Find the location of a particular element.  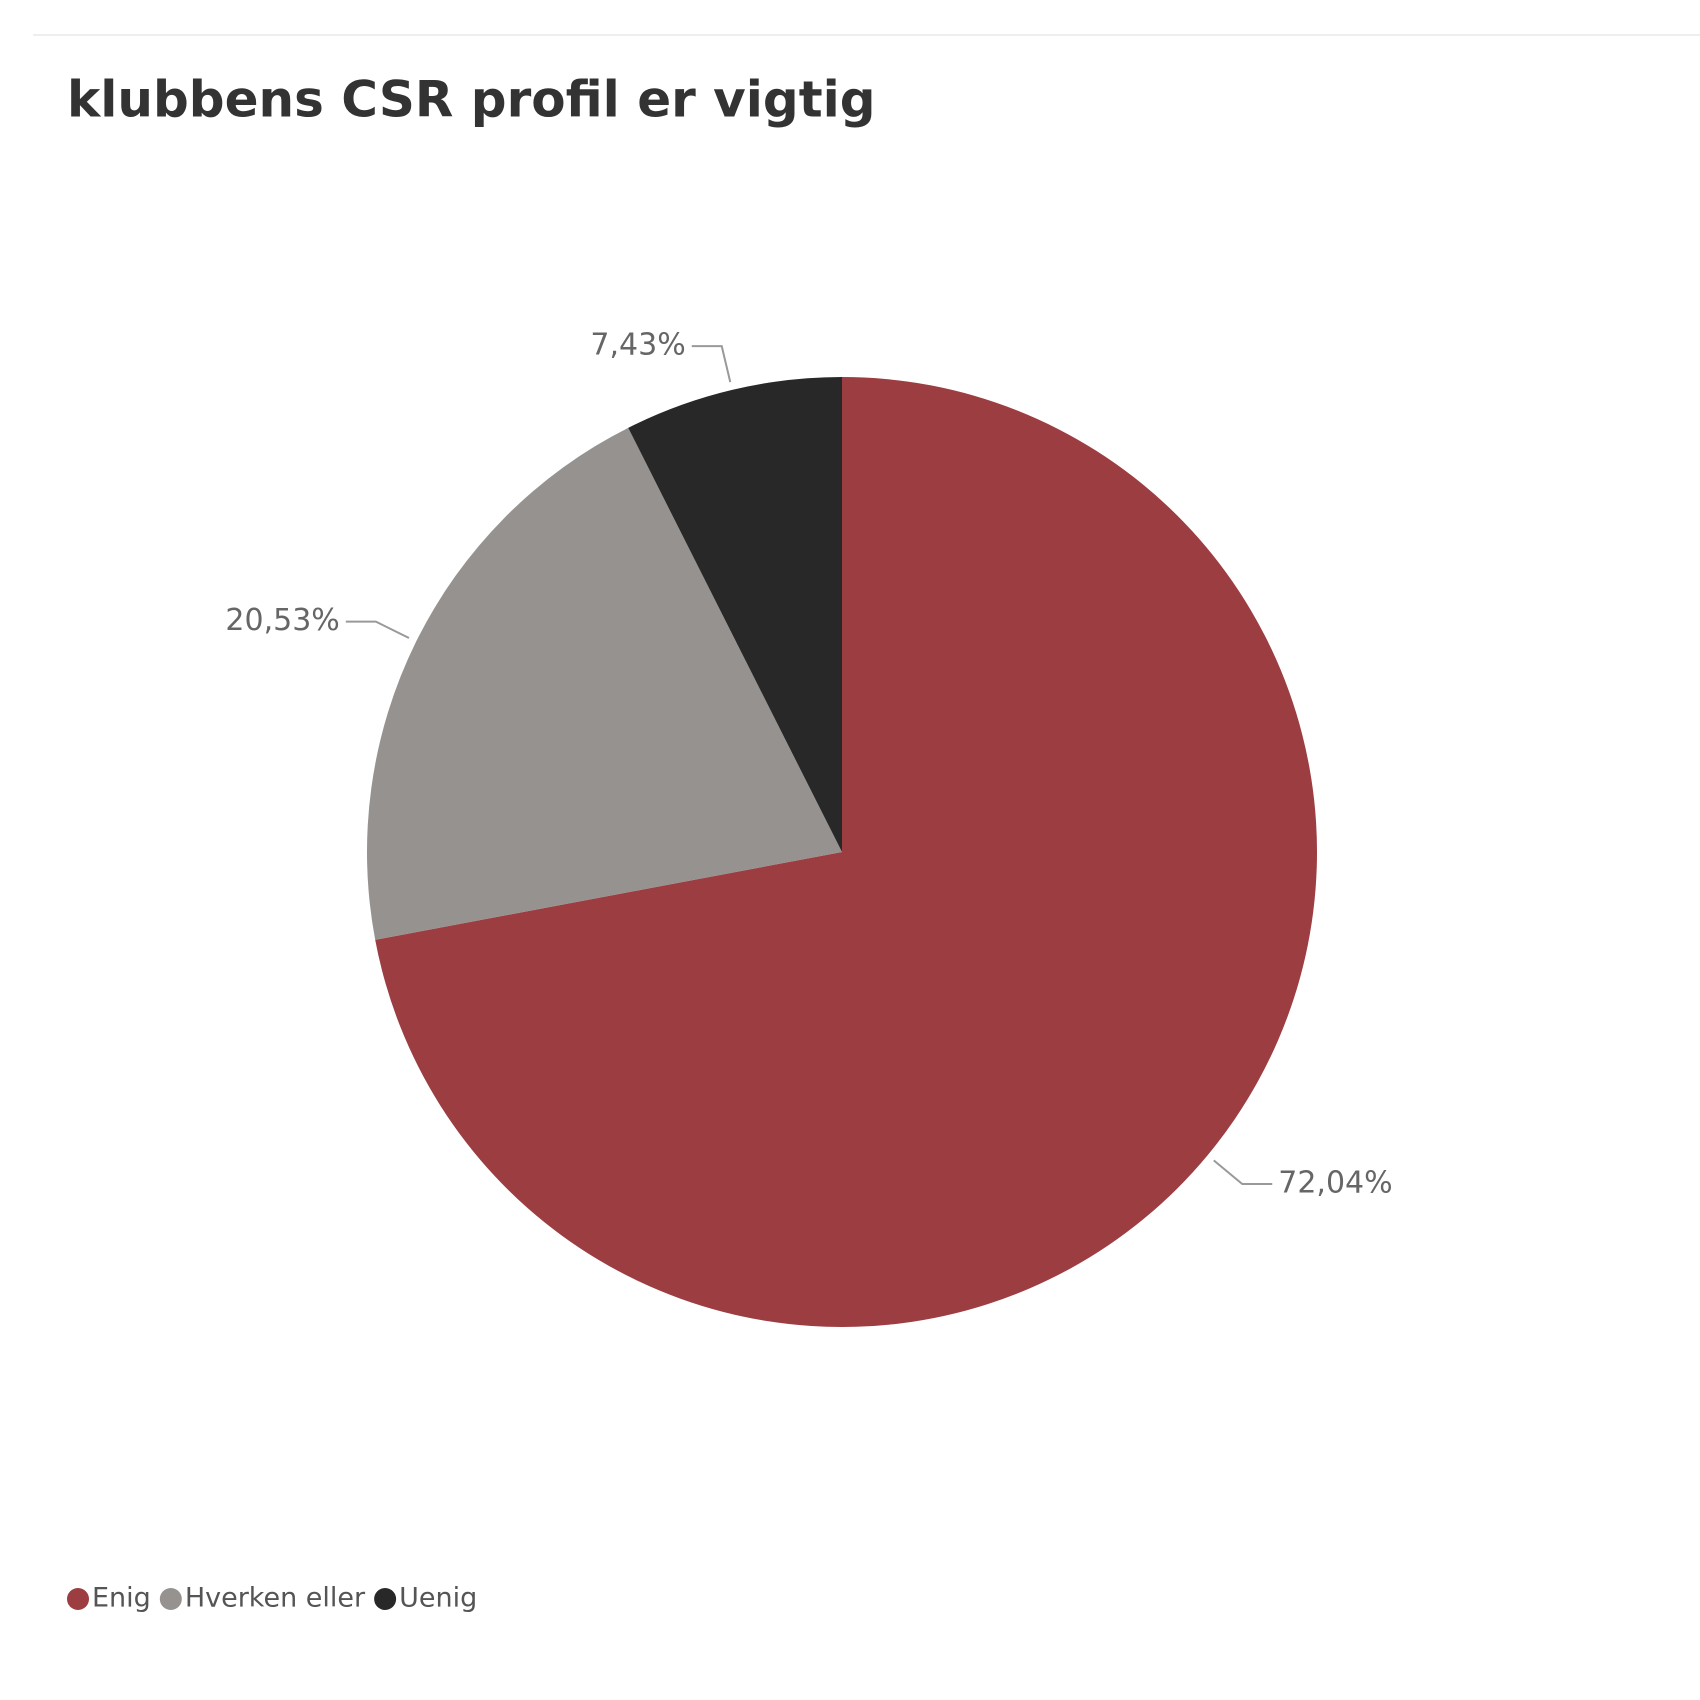

legend-label: Enig is located at coordinates (121, 1598).